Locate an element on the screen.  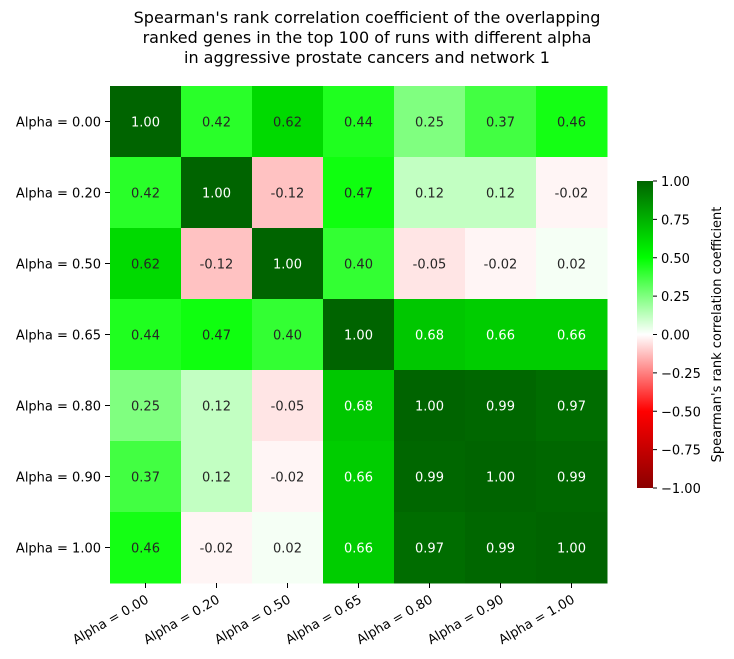
column-tick-label: Alpha = 0.20 is located at coordinates (181, 620).